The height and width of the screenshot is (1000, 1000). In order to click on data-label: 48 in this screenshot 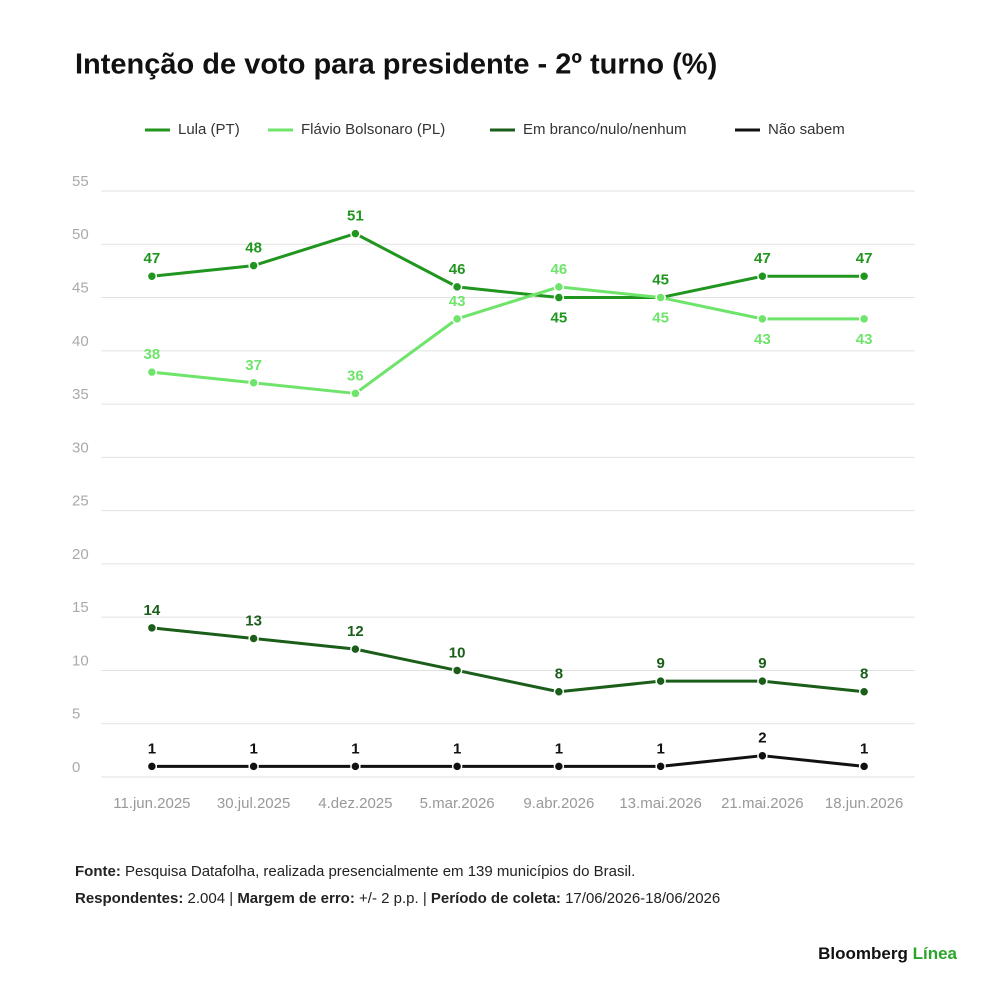, I will do `click(253, 248)`.